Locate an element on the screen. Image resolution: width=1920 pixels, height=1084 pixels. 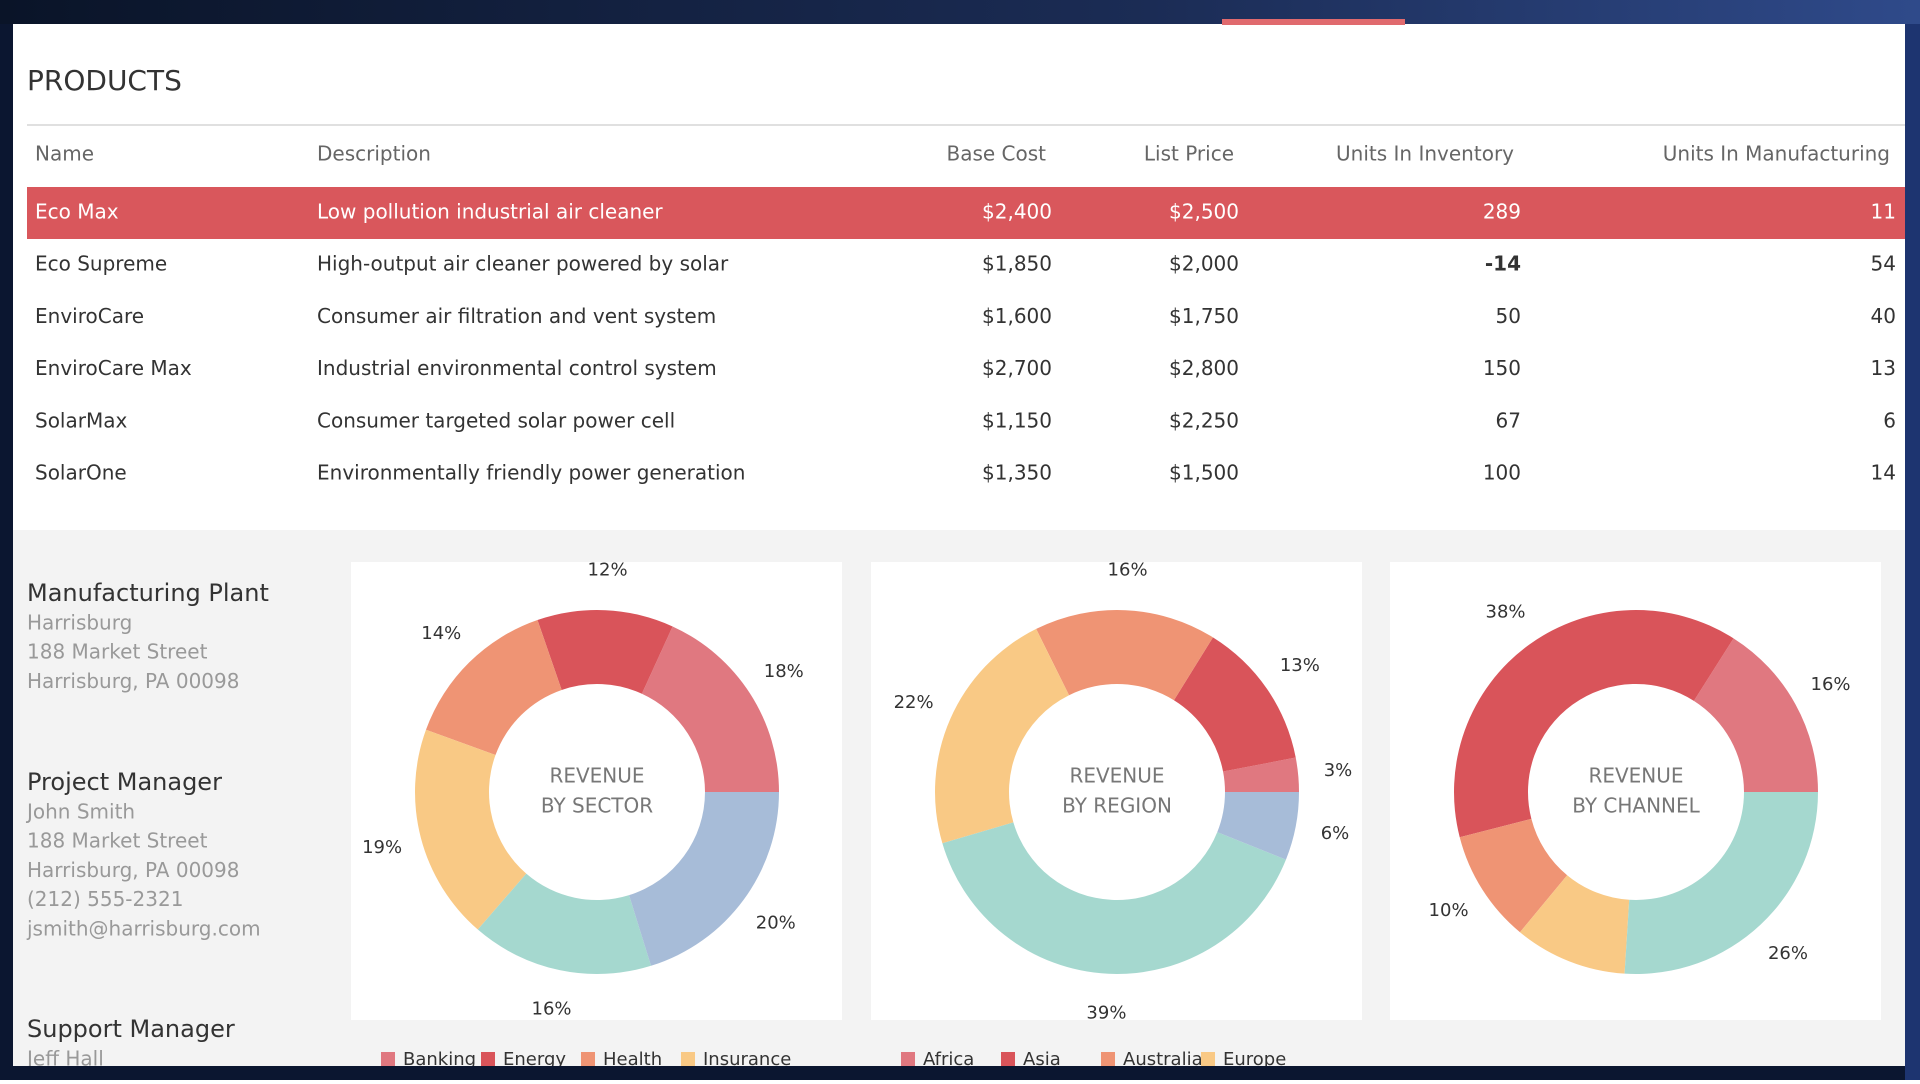
active-tab-indicator is located at coordinates (1313, 22).